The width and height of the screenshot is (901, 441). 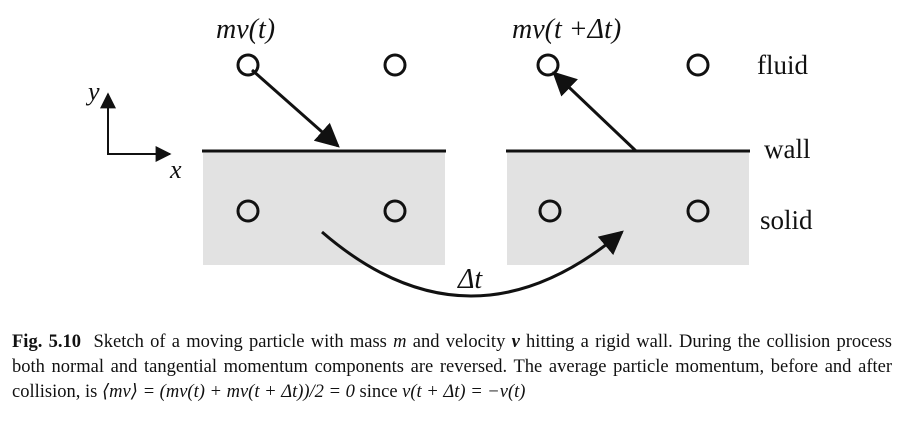 What do you see at coordinates (228, 392) in the screenshot?
I see `average-momentum-equation: ⟨mv⟩ = (mv(t) + mv(t + Δt))/2 = 0` at bounding box center [228, 392].